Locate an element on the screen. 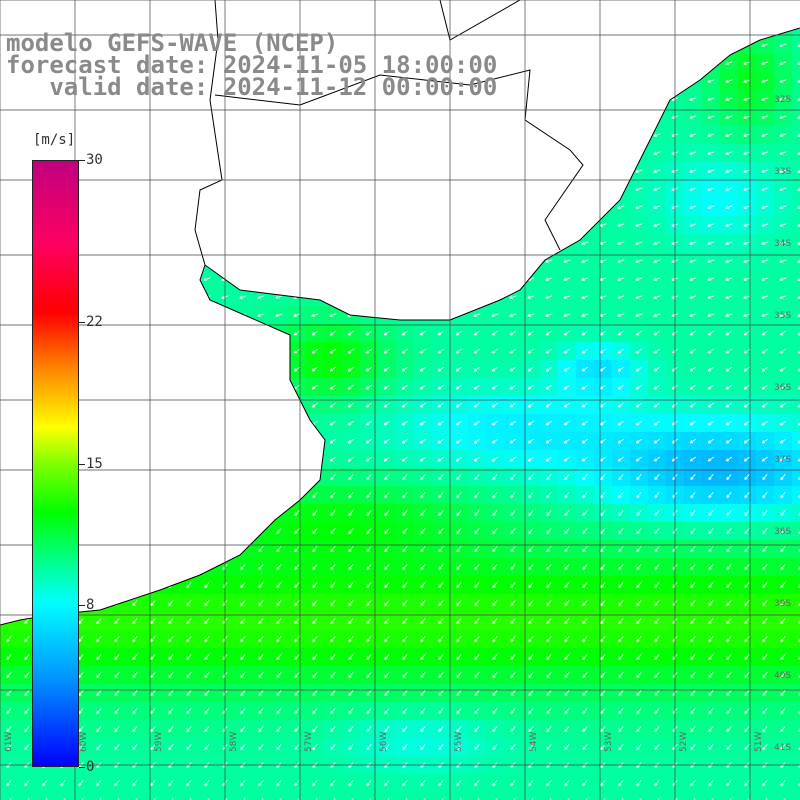  colorbar-label: 30 is located at coordinates (94, 160).